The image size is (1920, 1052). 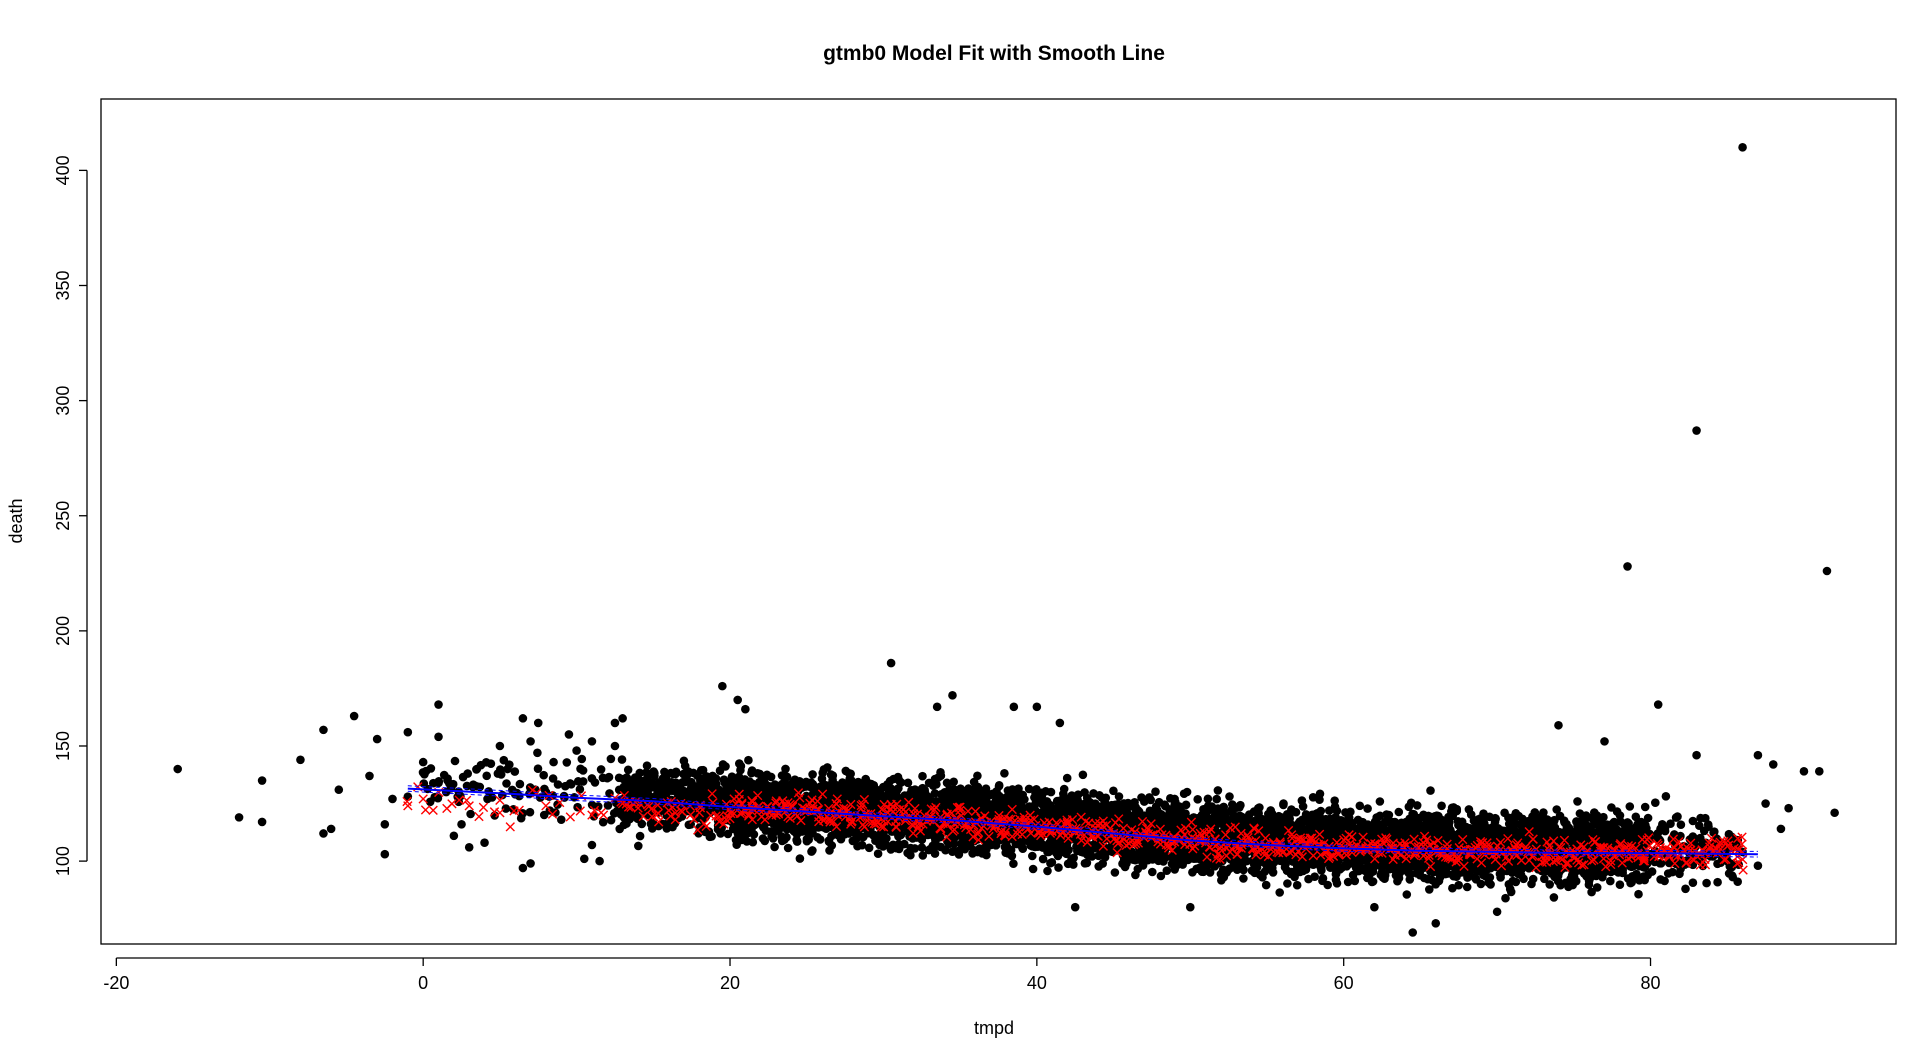 What do you see at coordinates (423, 983) in the screenshot?
I see `x-tick-label: 0` at bounding box center [423, 983].